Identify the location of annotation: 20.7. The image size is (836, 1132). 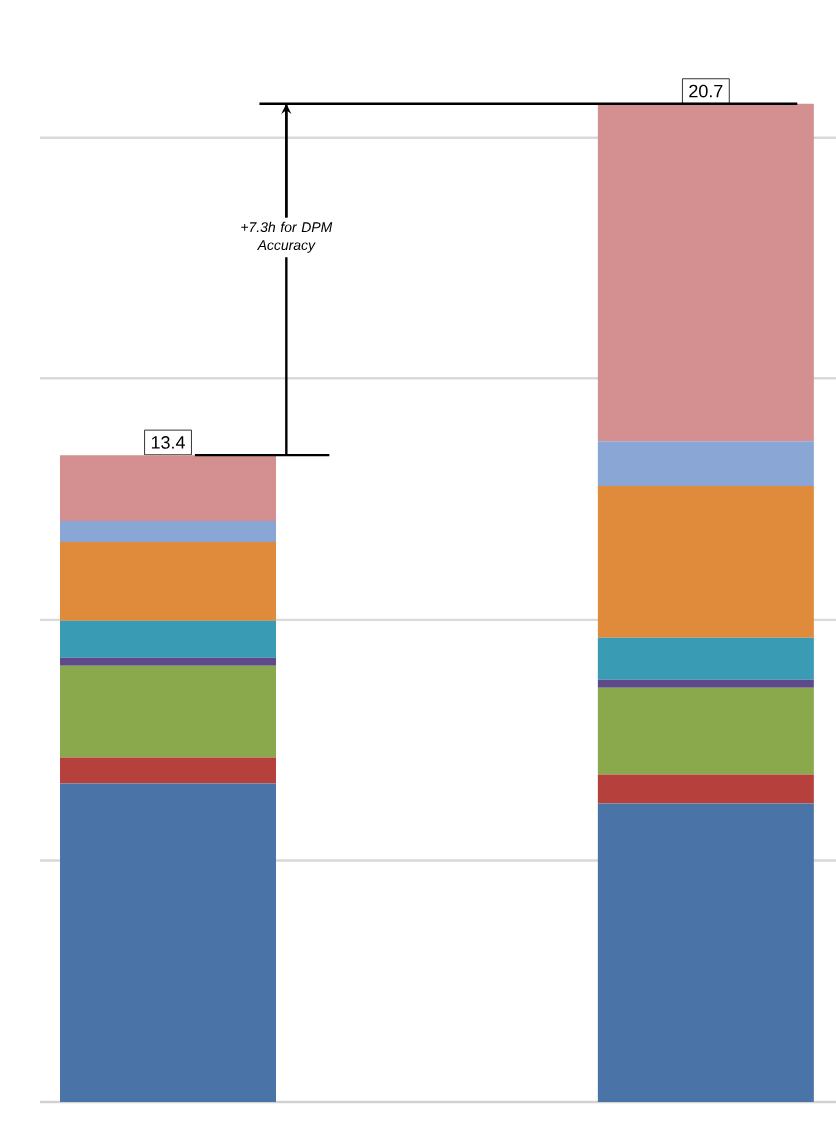
(706, 91).